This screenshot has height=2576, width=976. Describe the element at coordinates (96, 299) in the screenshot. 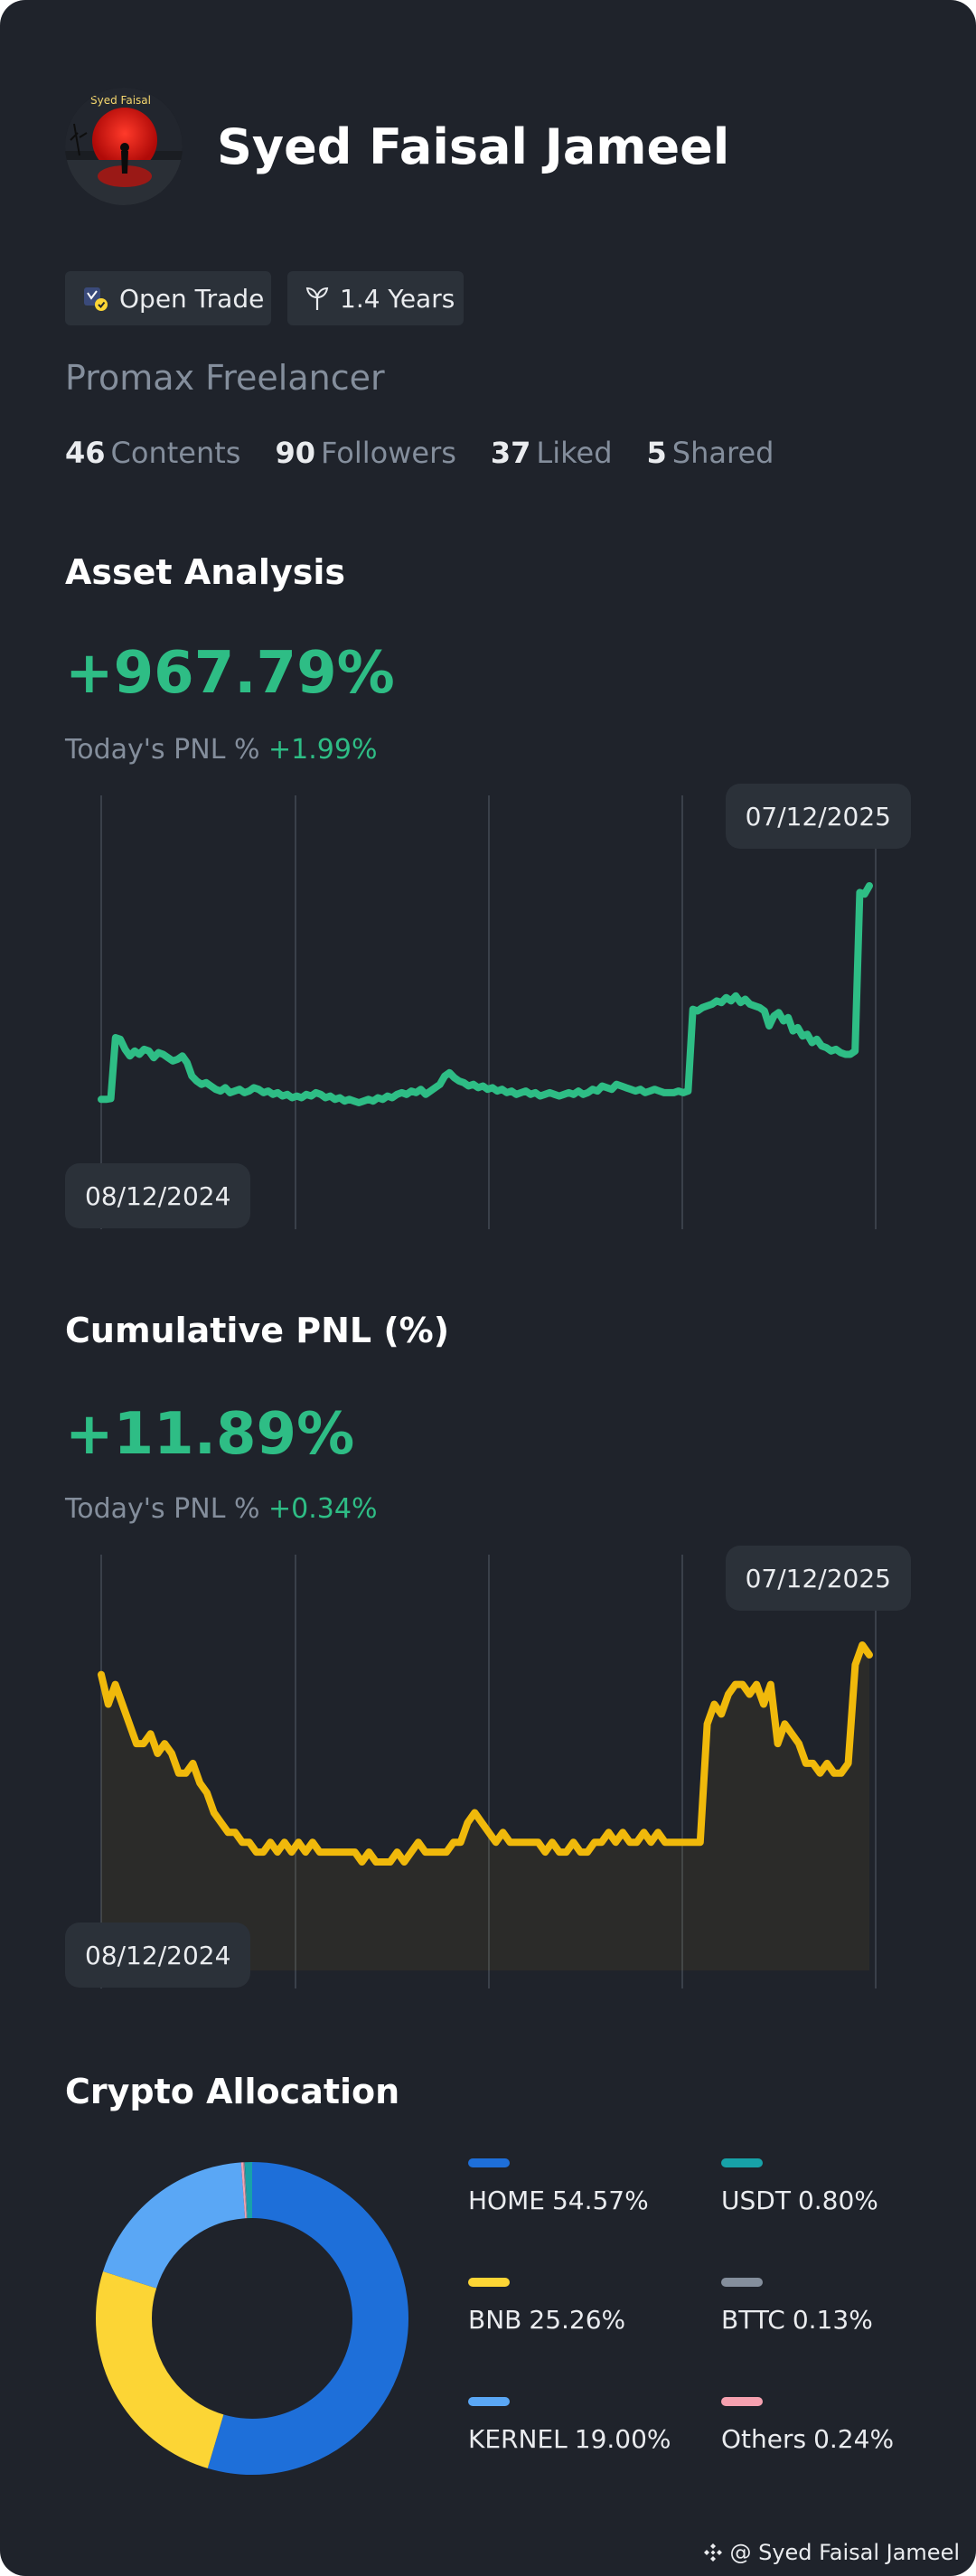

I see `open-trade-badge-icon` at that location.